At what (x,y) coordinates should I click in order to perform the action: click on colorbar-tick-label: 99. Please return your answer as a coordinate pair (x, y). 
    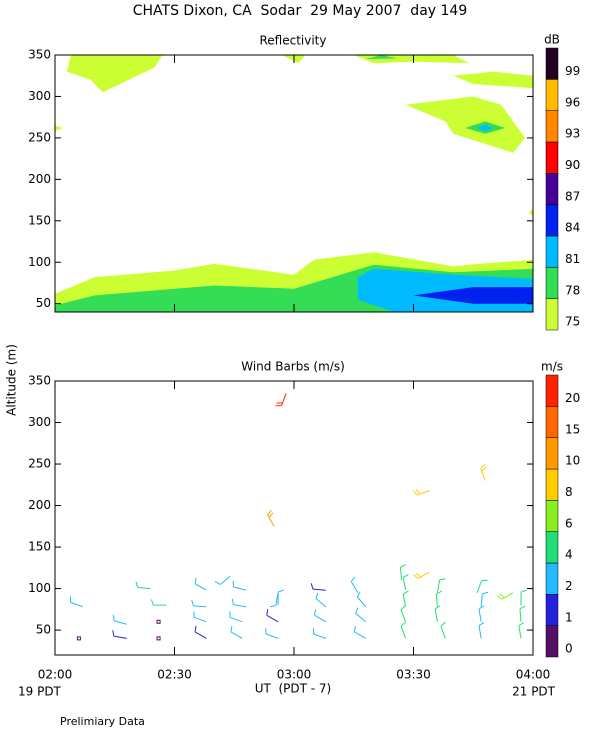
    Looking at the image, I should click on (572, 71).